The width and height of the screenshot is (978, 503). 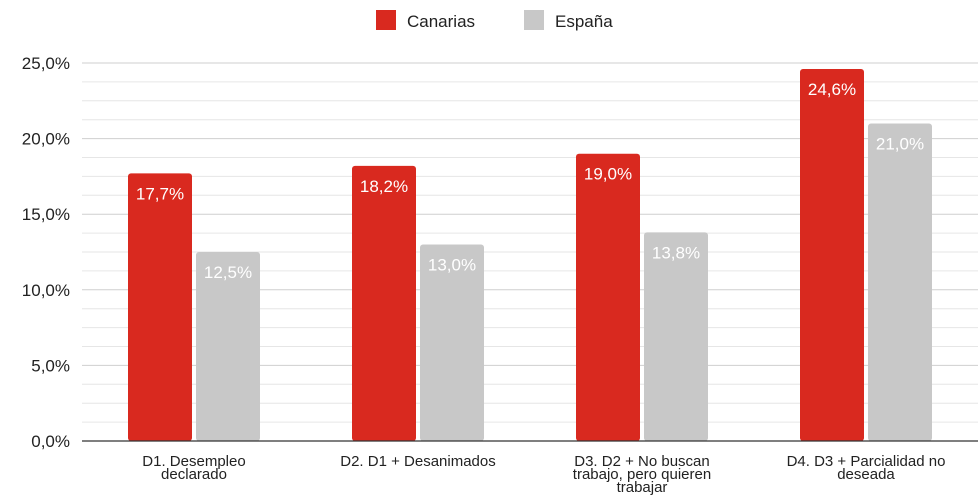 I want to click on data-label: 13,8%, so click(x=676, y=252).